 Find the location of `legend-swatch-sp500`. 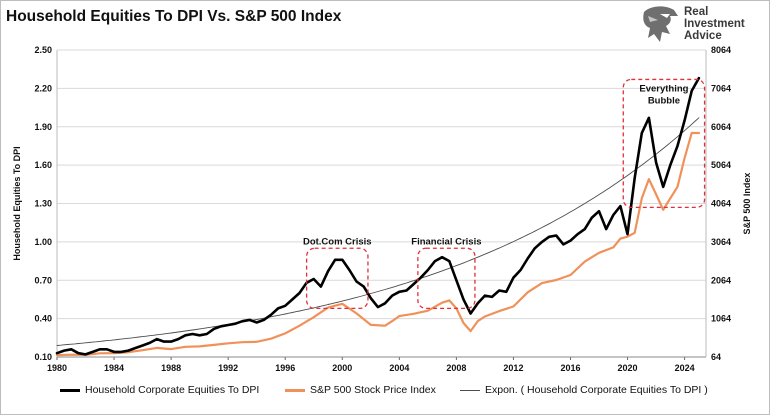

legend-swatch-sp500 is located at coordinates (295, 390).